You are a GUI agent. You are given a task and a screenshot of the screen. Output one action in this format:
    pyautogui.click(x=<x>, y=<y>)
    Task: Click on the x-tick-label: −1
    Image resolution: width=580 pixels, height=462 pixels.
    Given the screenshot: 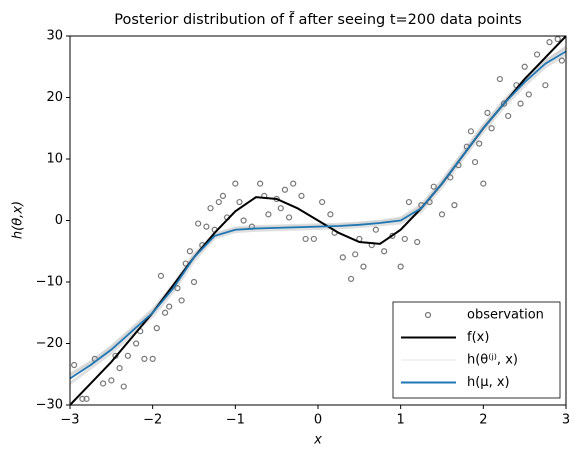 What is the action you would take?
    pyautogui.click(x=235, y=420)
    